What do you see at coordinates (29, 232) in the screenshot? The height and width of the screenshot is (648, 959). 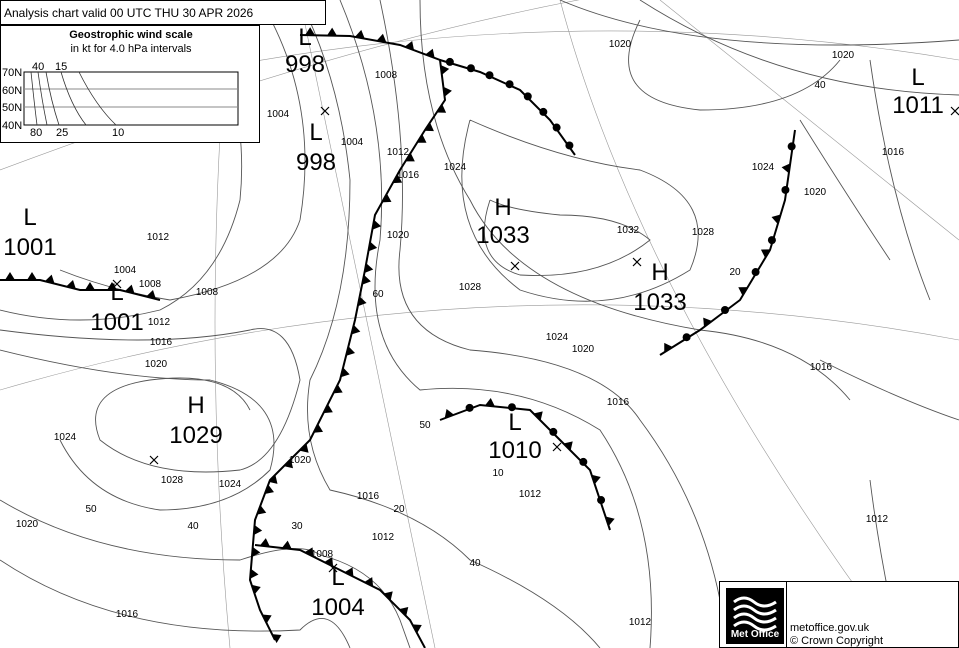 I see `pressure-system-low: L 1001` at bounding box center [29, 232].